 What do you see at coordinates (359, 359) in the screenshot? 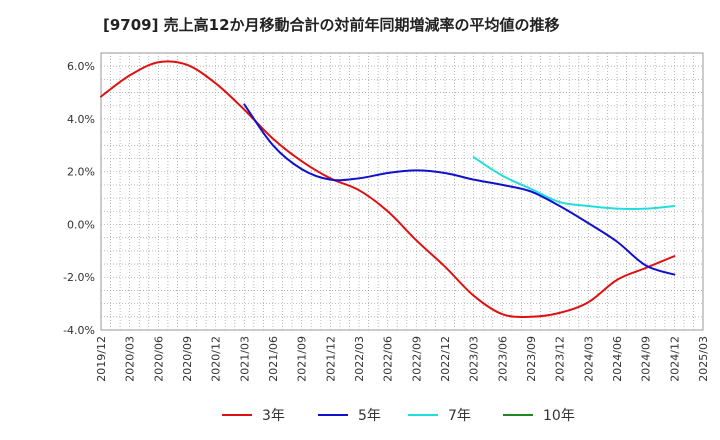
I see `x-tick-label: 2022/03` at bounding box center [359, 359].